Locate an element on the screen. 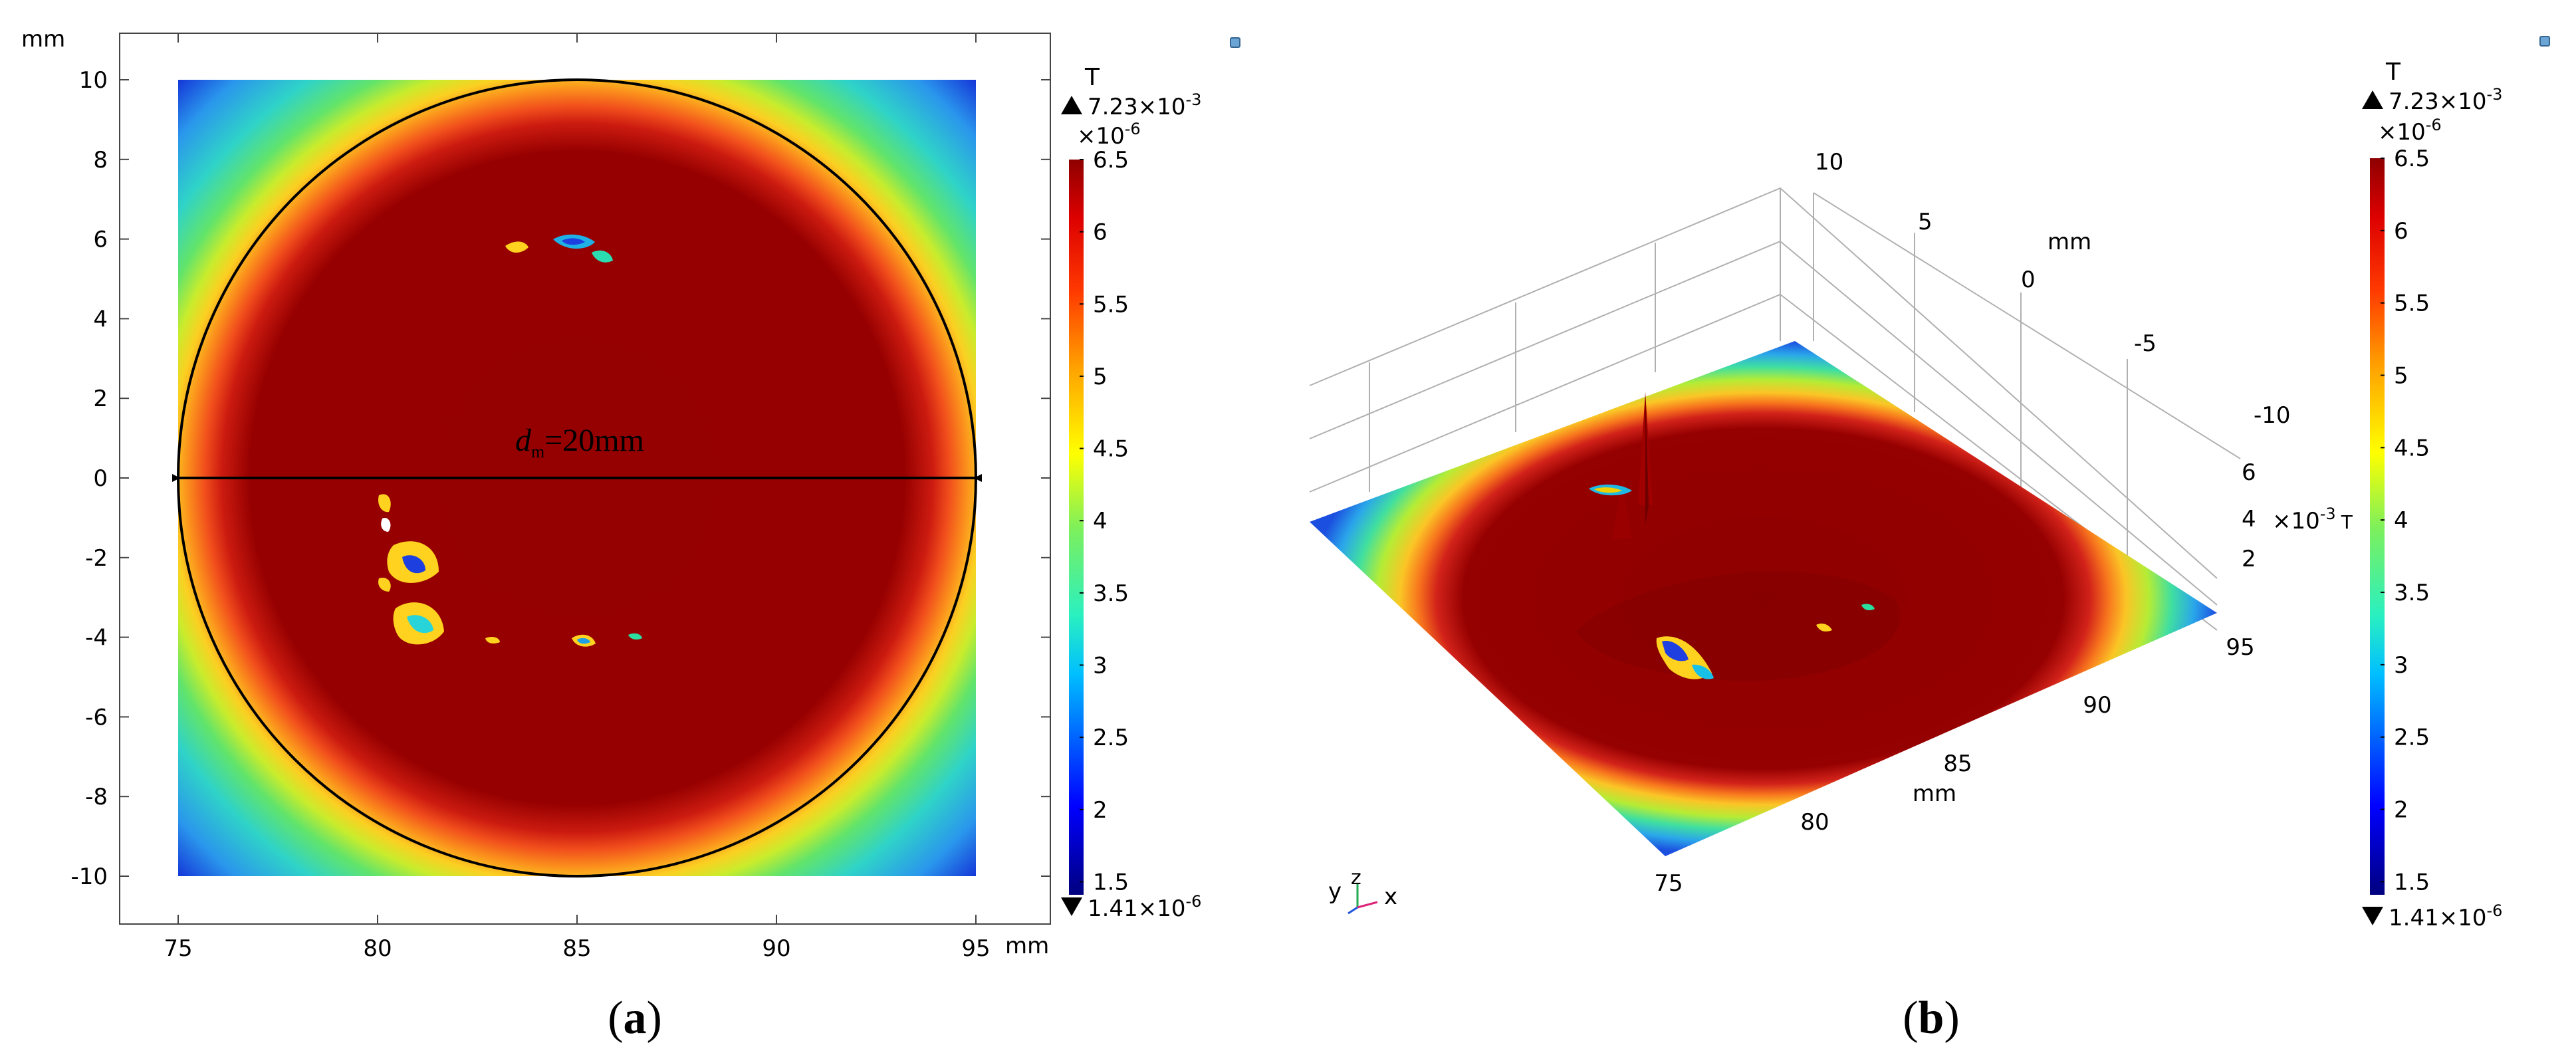  b-y-tick-label: 0 is located at coordinates (2028, 280).